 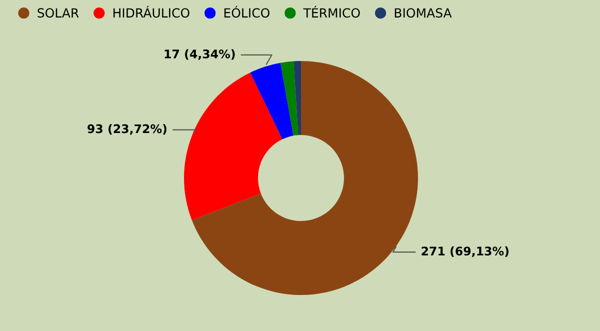 I want to click on legend-label: BIOMASA, so click(x=423, y=13).